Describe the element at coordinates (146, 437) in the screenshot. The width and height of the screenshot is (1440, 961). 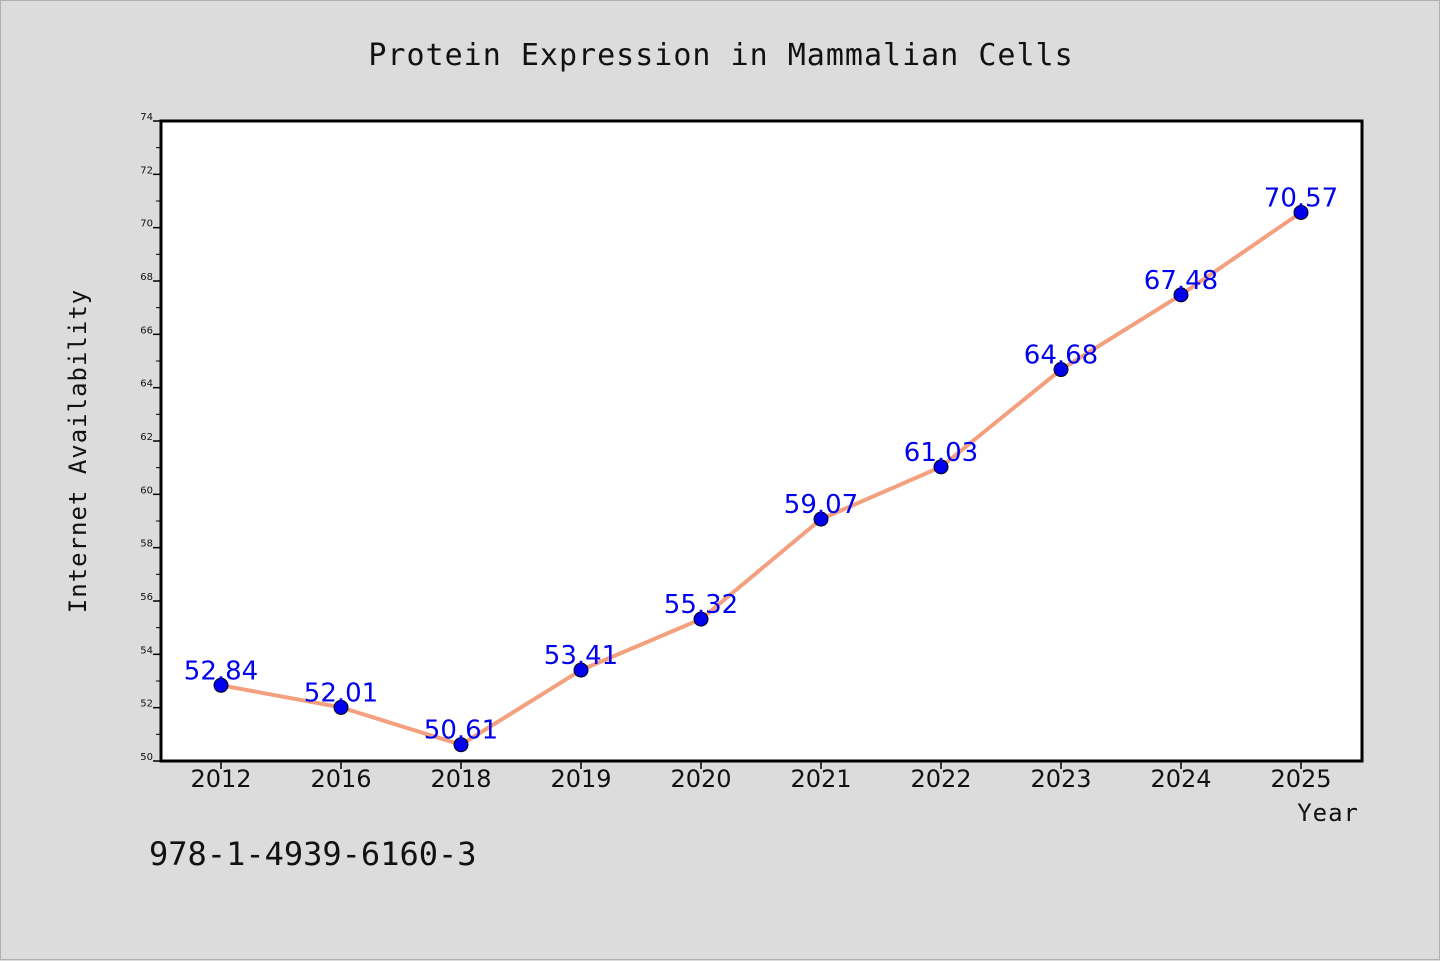
I see `y-tick-label: 62` at that location.